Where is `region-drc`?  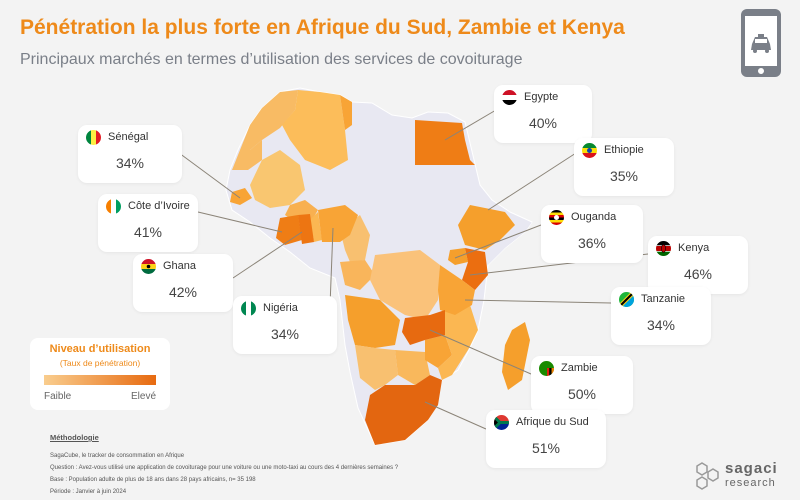 region-drc is located at coordinates (405, 285).